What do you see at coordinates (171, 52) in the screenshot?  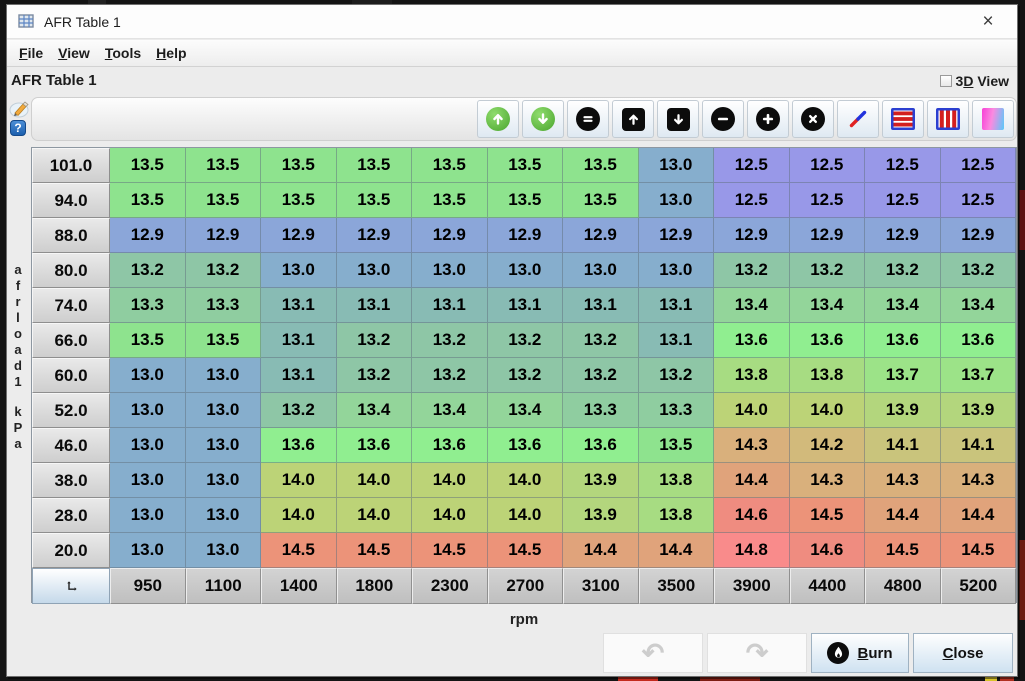 I see `menu-item-help: Help` at bounding box center [171, 52].